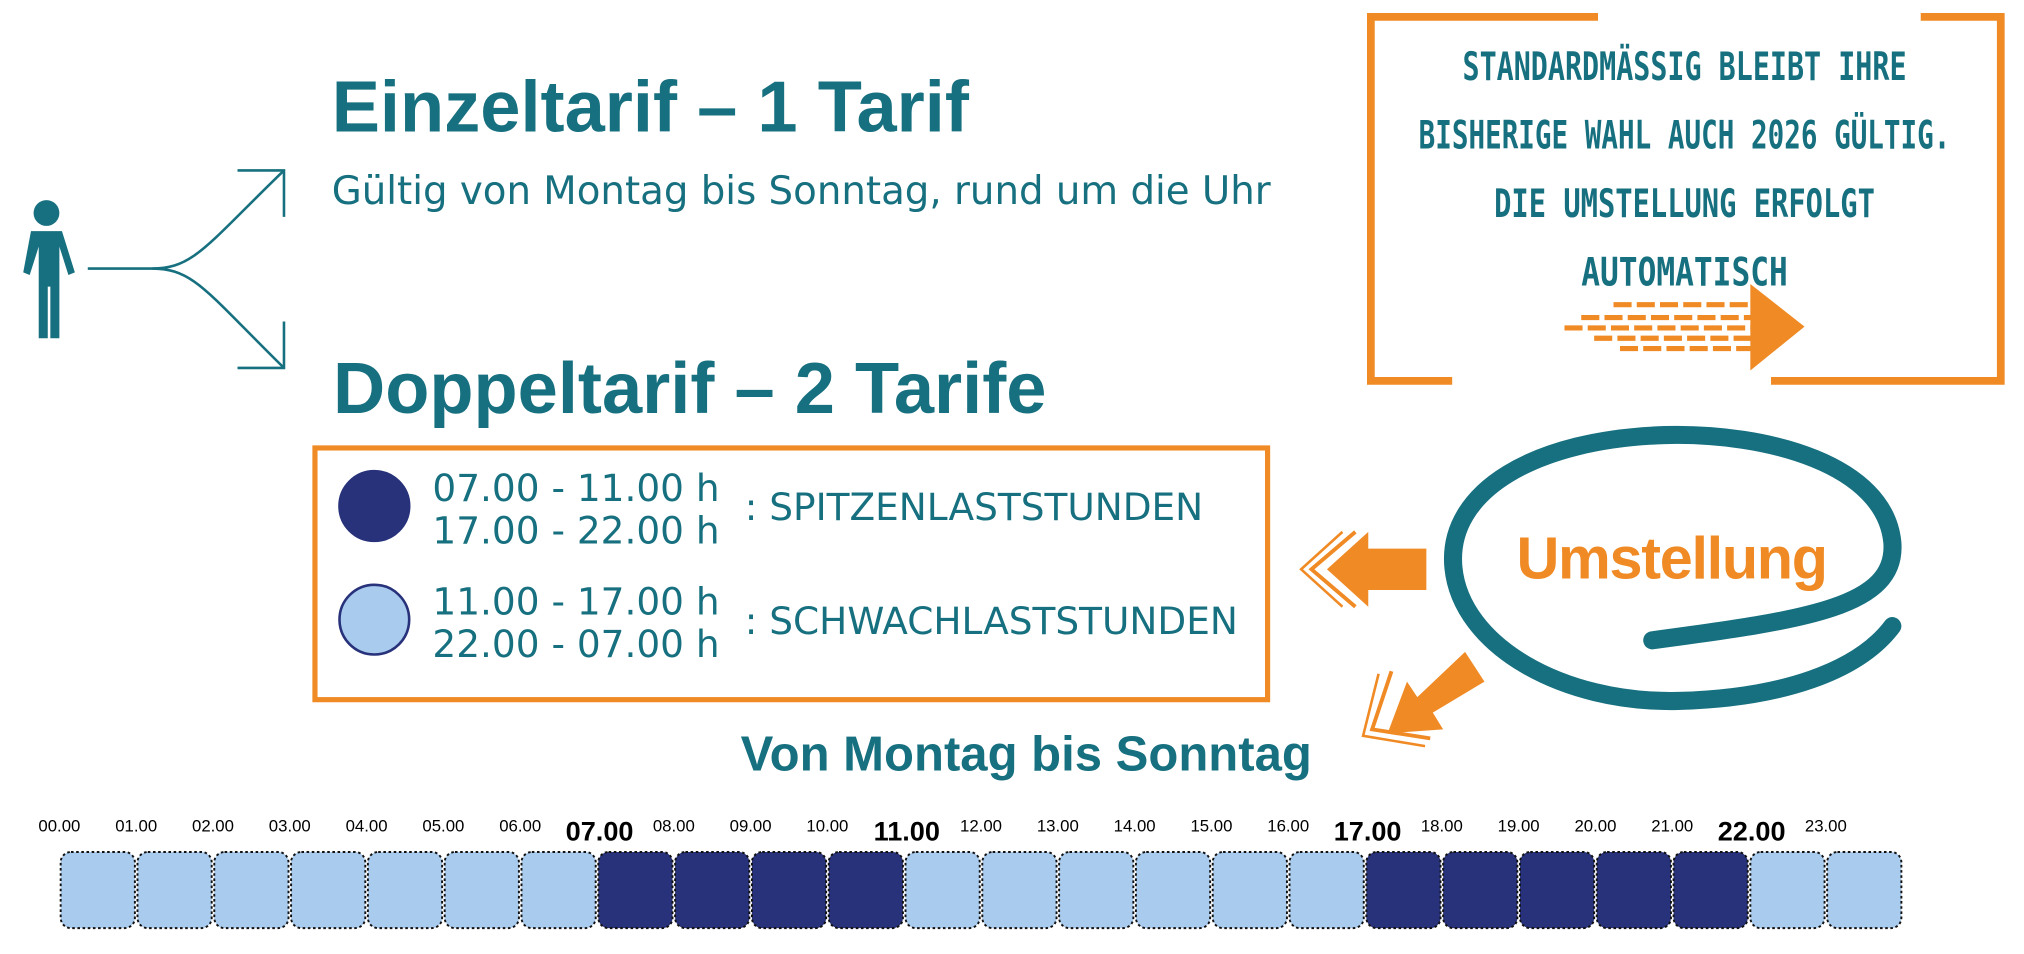  Describe the element at coordinates (1368, 830) in the screenshot. I see `hour-label: 17.00` at that location.